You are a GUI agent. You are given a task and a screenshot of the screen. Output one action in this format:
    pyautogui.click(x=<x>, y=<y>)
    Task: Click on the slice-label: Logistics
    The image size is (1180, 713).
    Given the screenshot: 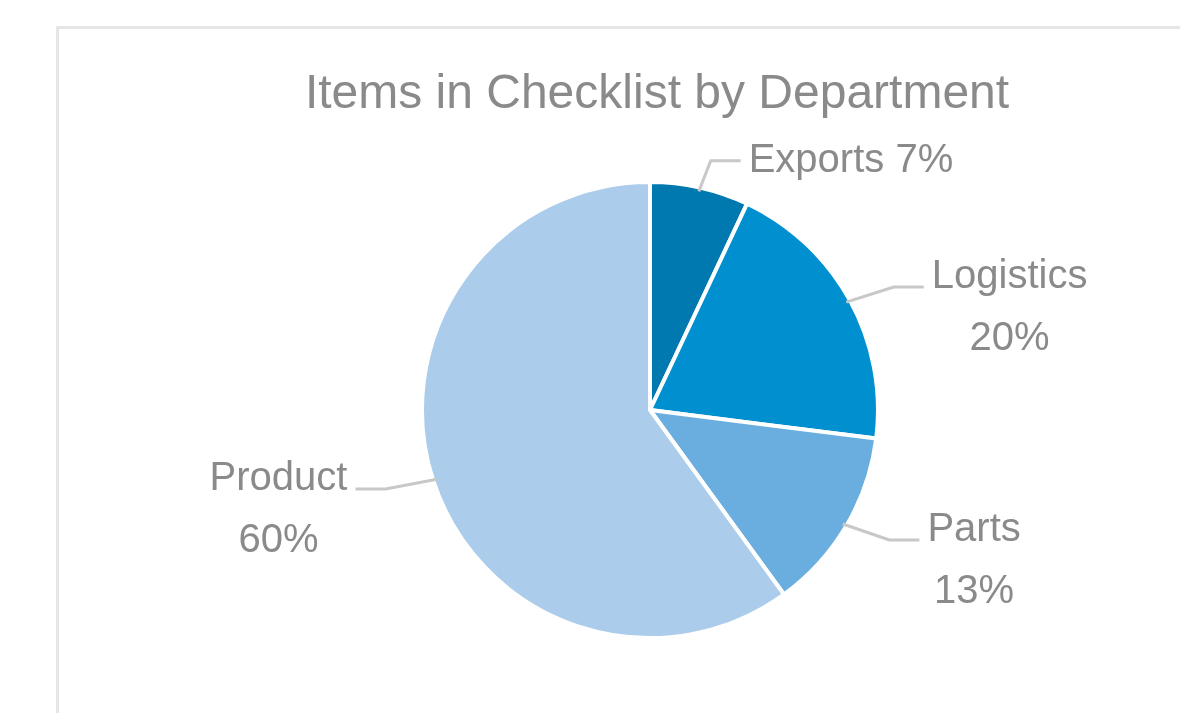 What is the action you would take?
    pyautogui.click(x=1009, y=274)
    